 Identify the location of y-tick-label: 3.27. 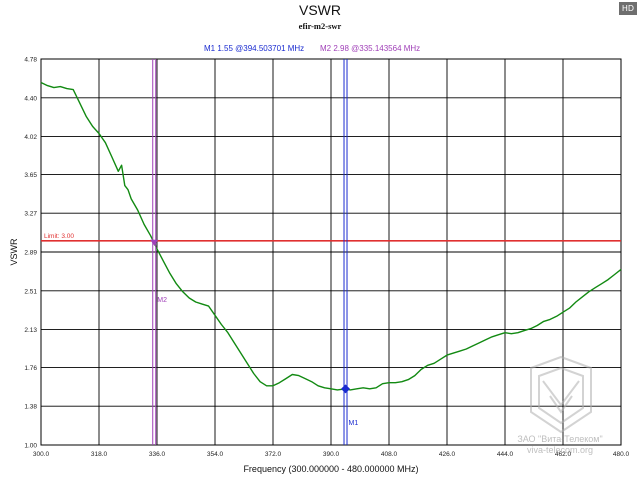
(30, 214).